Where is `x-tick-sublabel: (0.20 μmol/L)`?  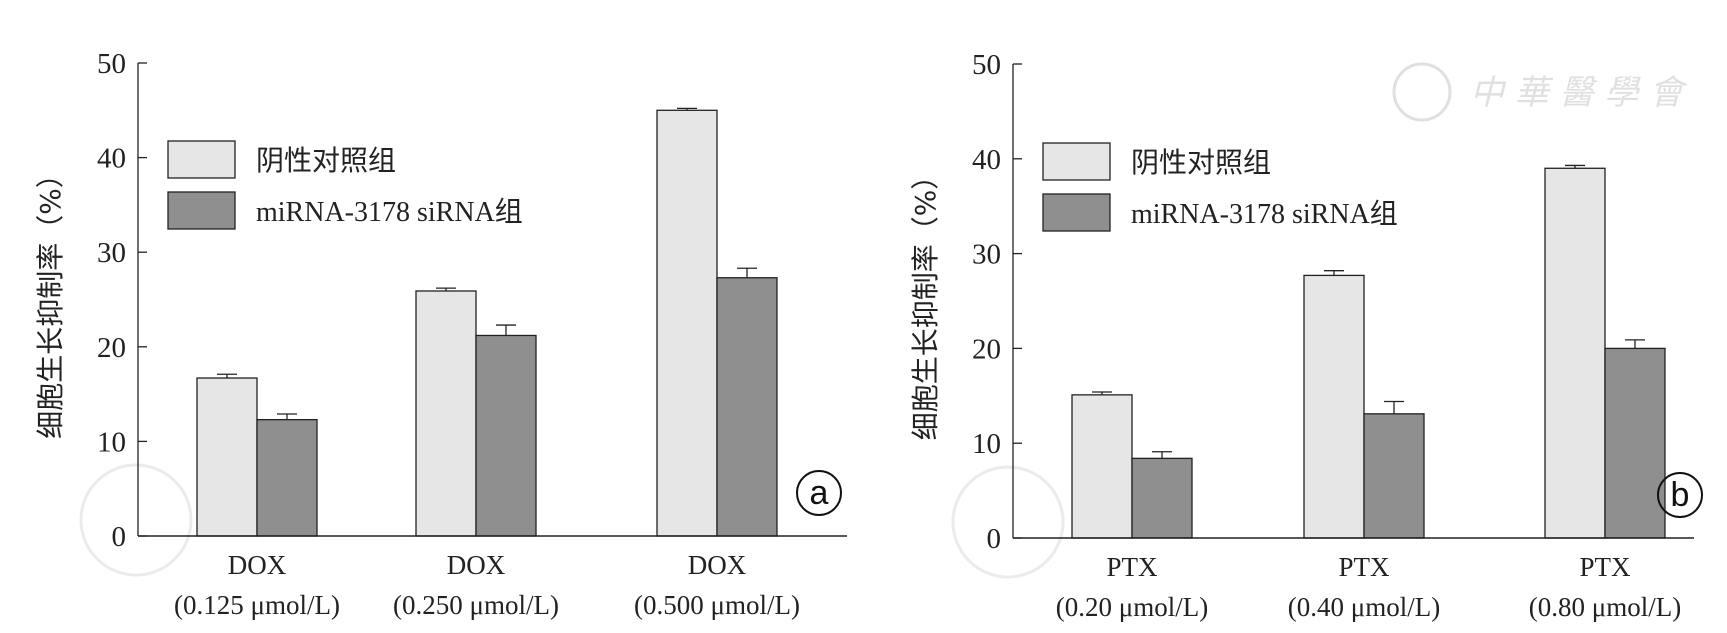 x-tick-sublabel: (0.20 μmol/L) is located at coordinates (1132, 607).